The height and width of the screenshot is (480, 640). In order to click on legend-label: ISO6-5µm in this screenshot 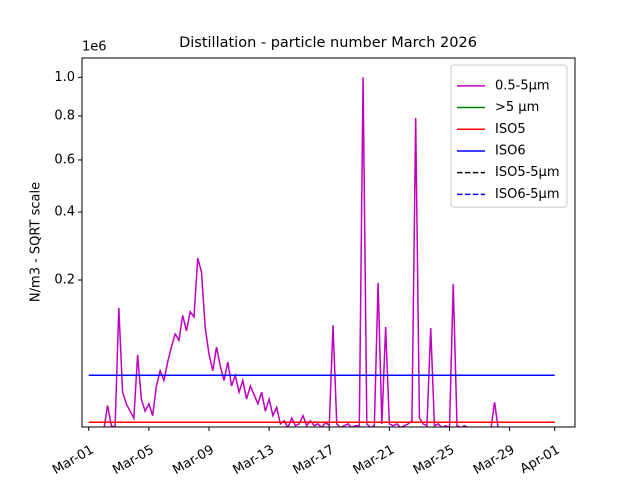, I will do `click(527, 194)`.